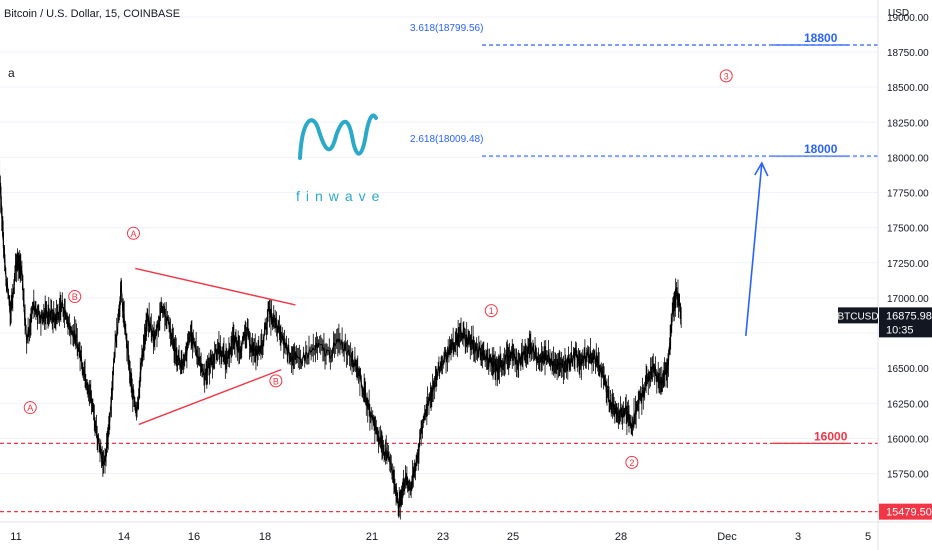  What do you see at coordinates (899, 13) in the screenshot?
I see `currency-label: USD` at bounding box center [899, 13].